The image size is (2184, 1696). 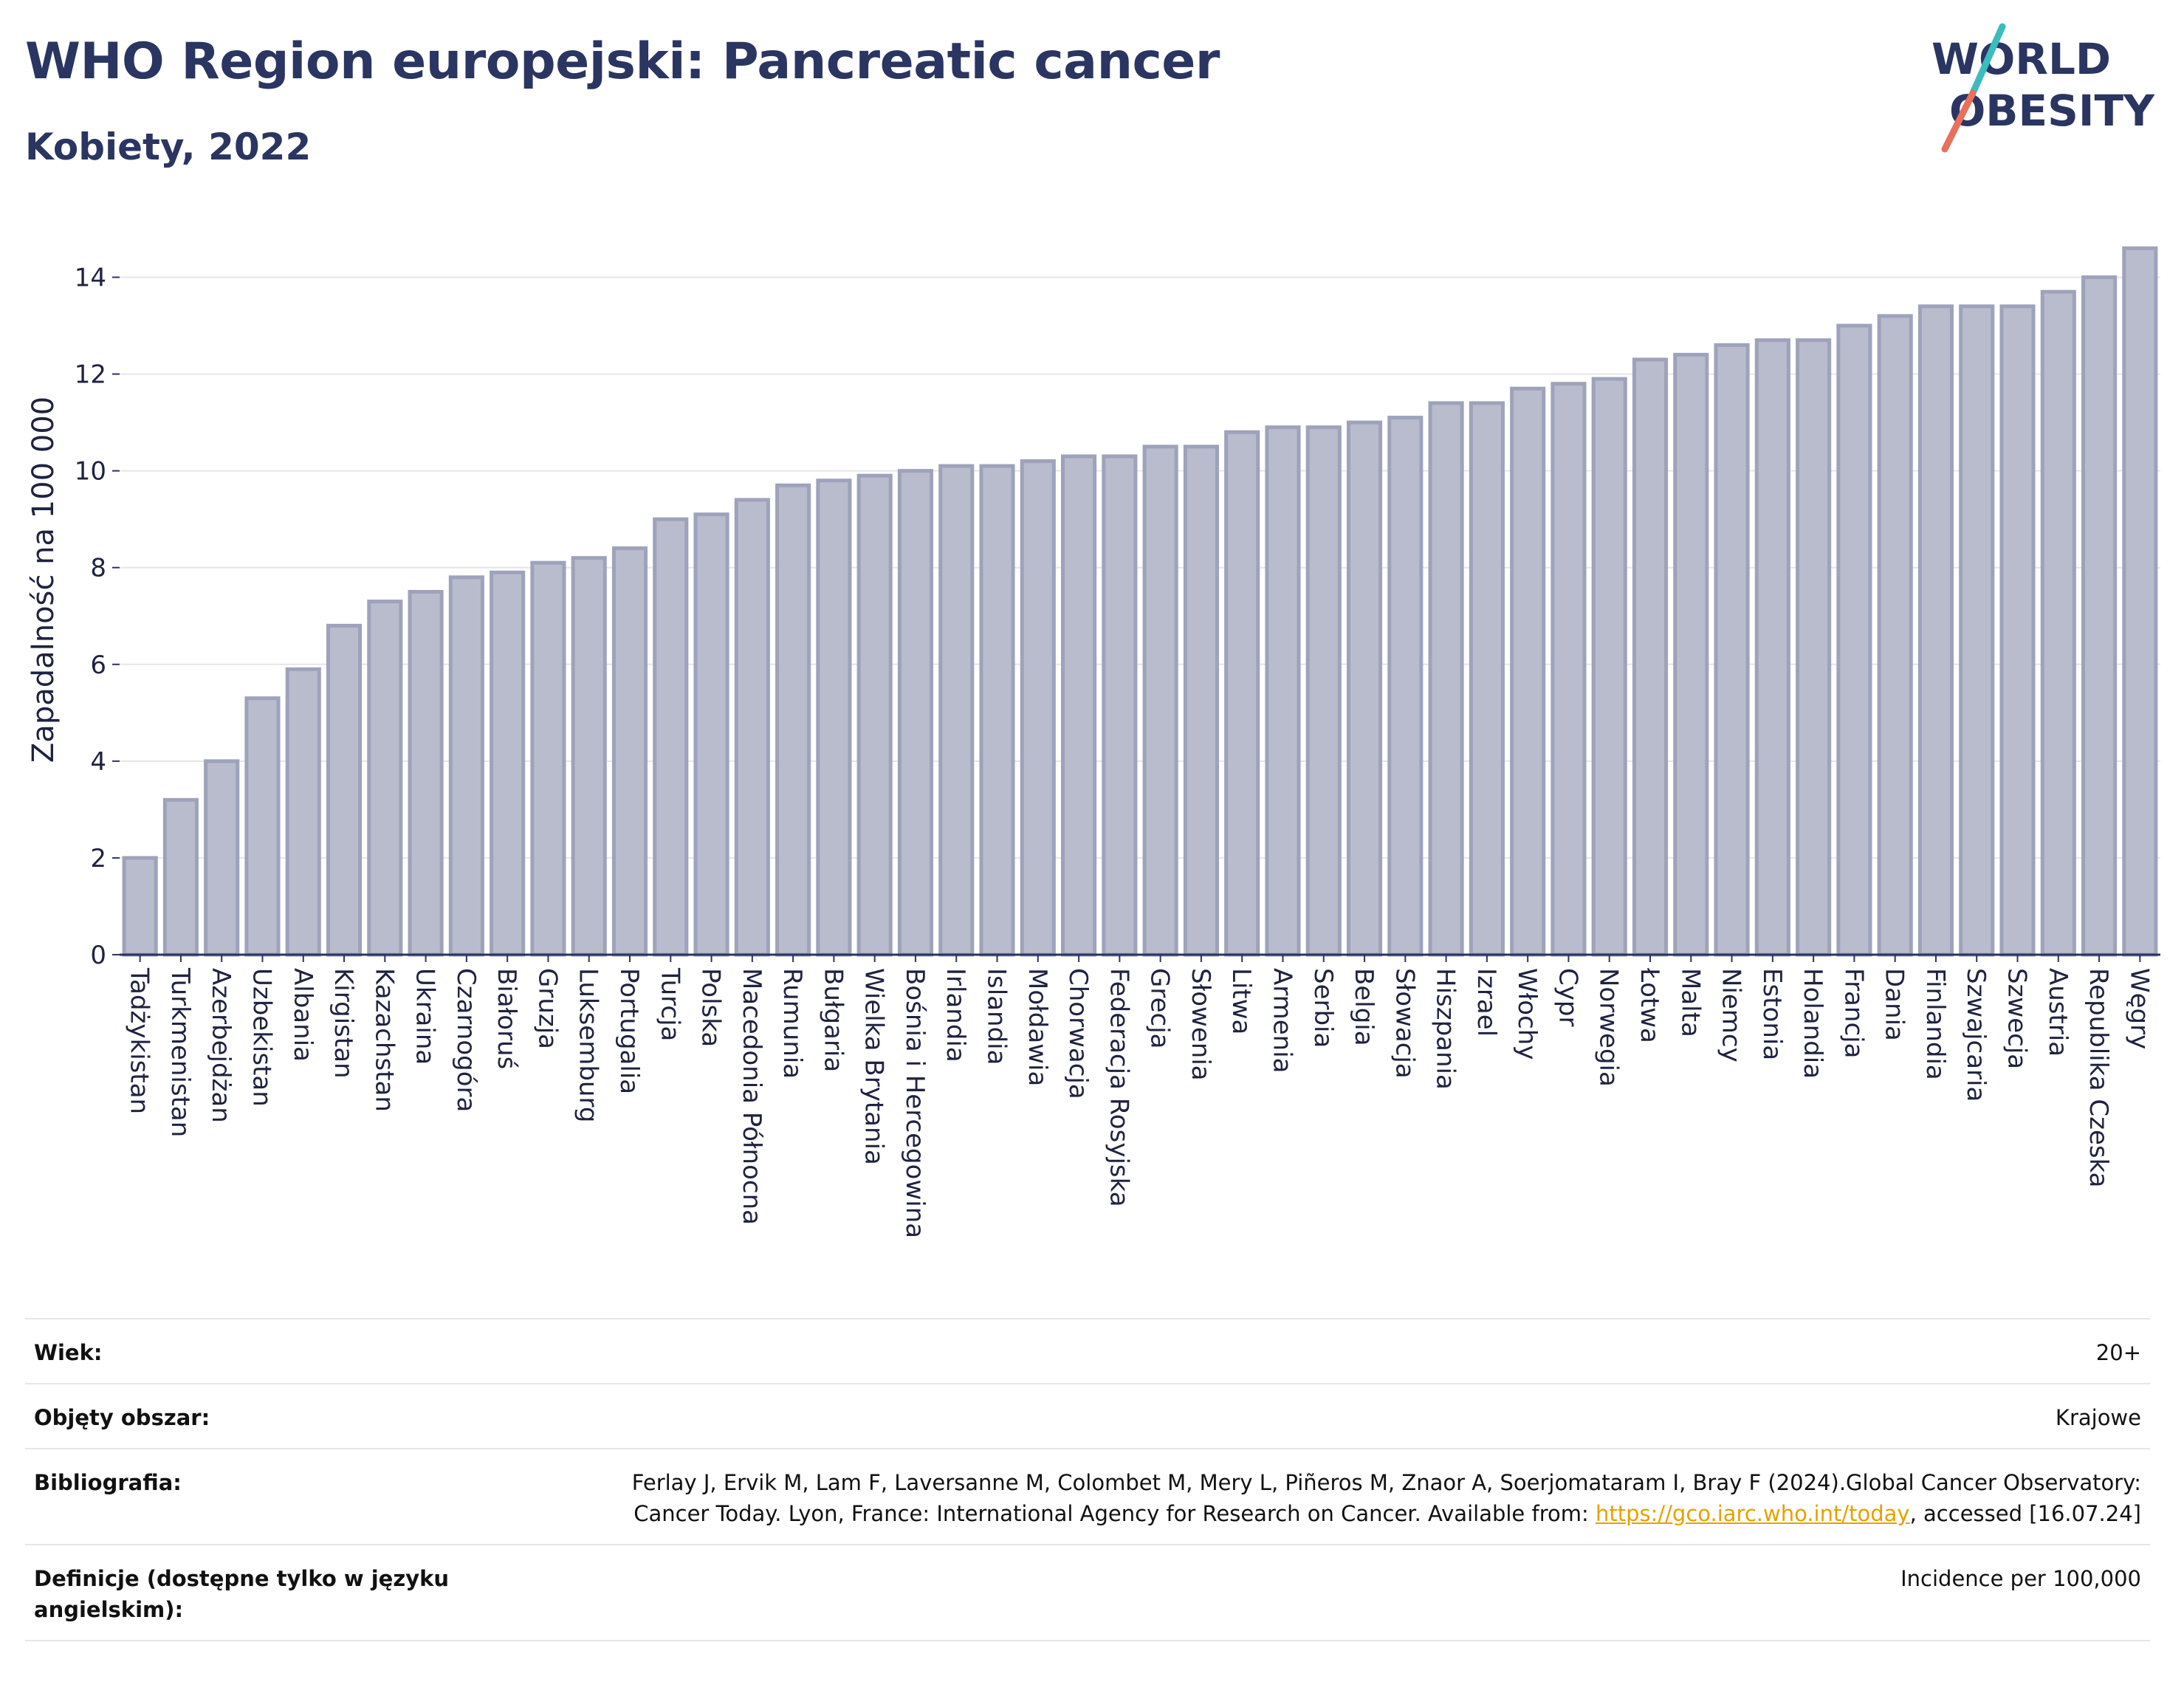 I want to click on x-tick-label: Hiszpania, so click(x=1446, y=1029).